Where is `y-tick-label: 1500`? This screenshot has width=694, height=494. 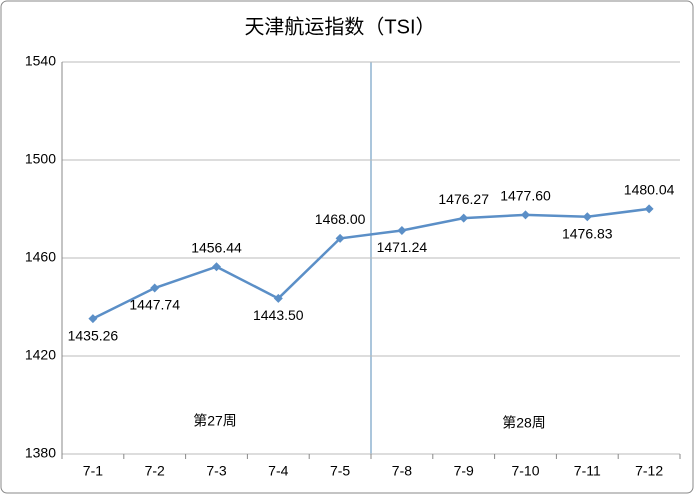
y-tick-label: 1500 is located at coordinates (40, 159).